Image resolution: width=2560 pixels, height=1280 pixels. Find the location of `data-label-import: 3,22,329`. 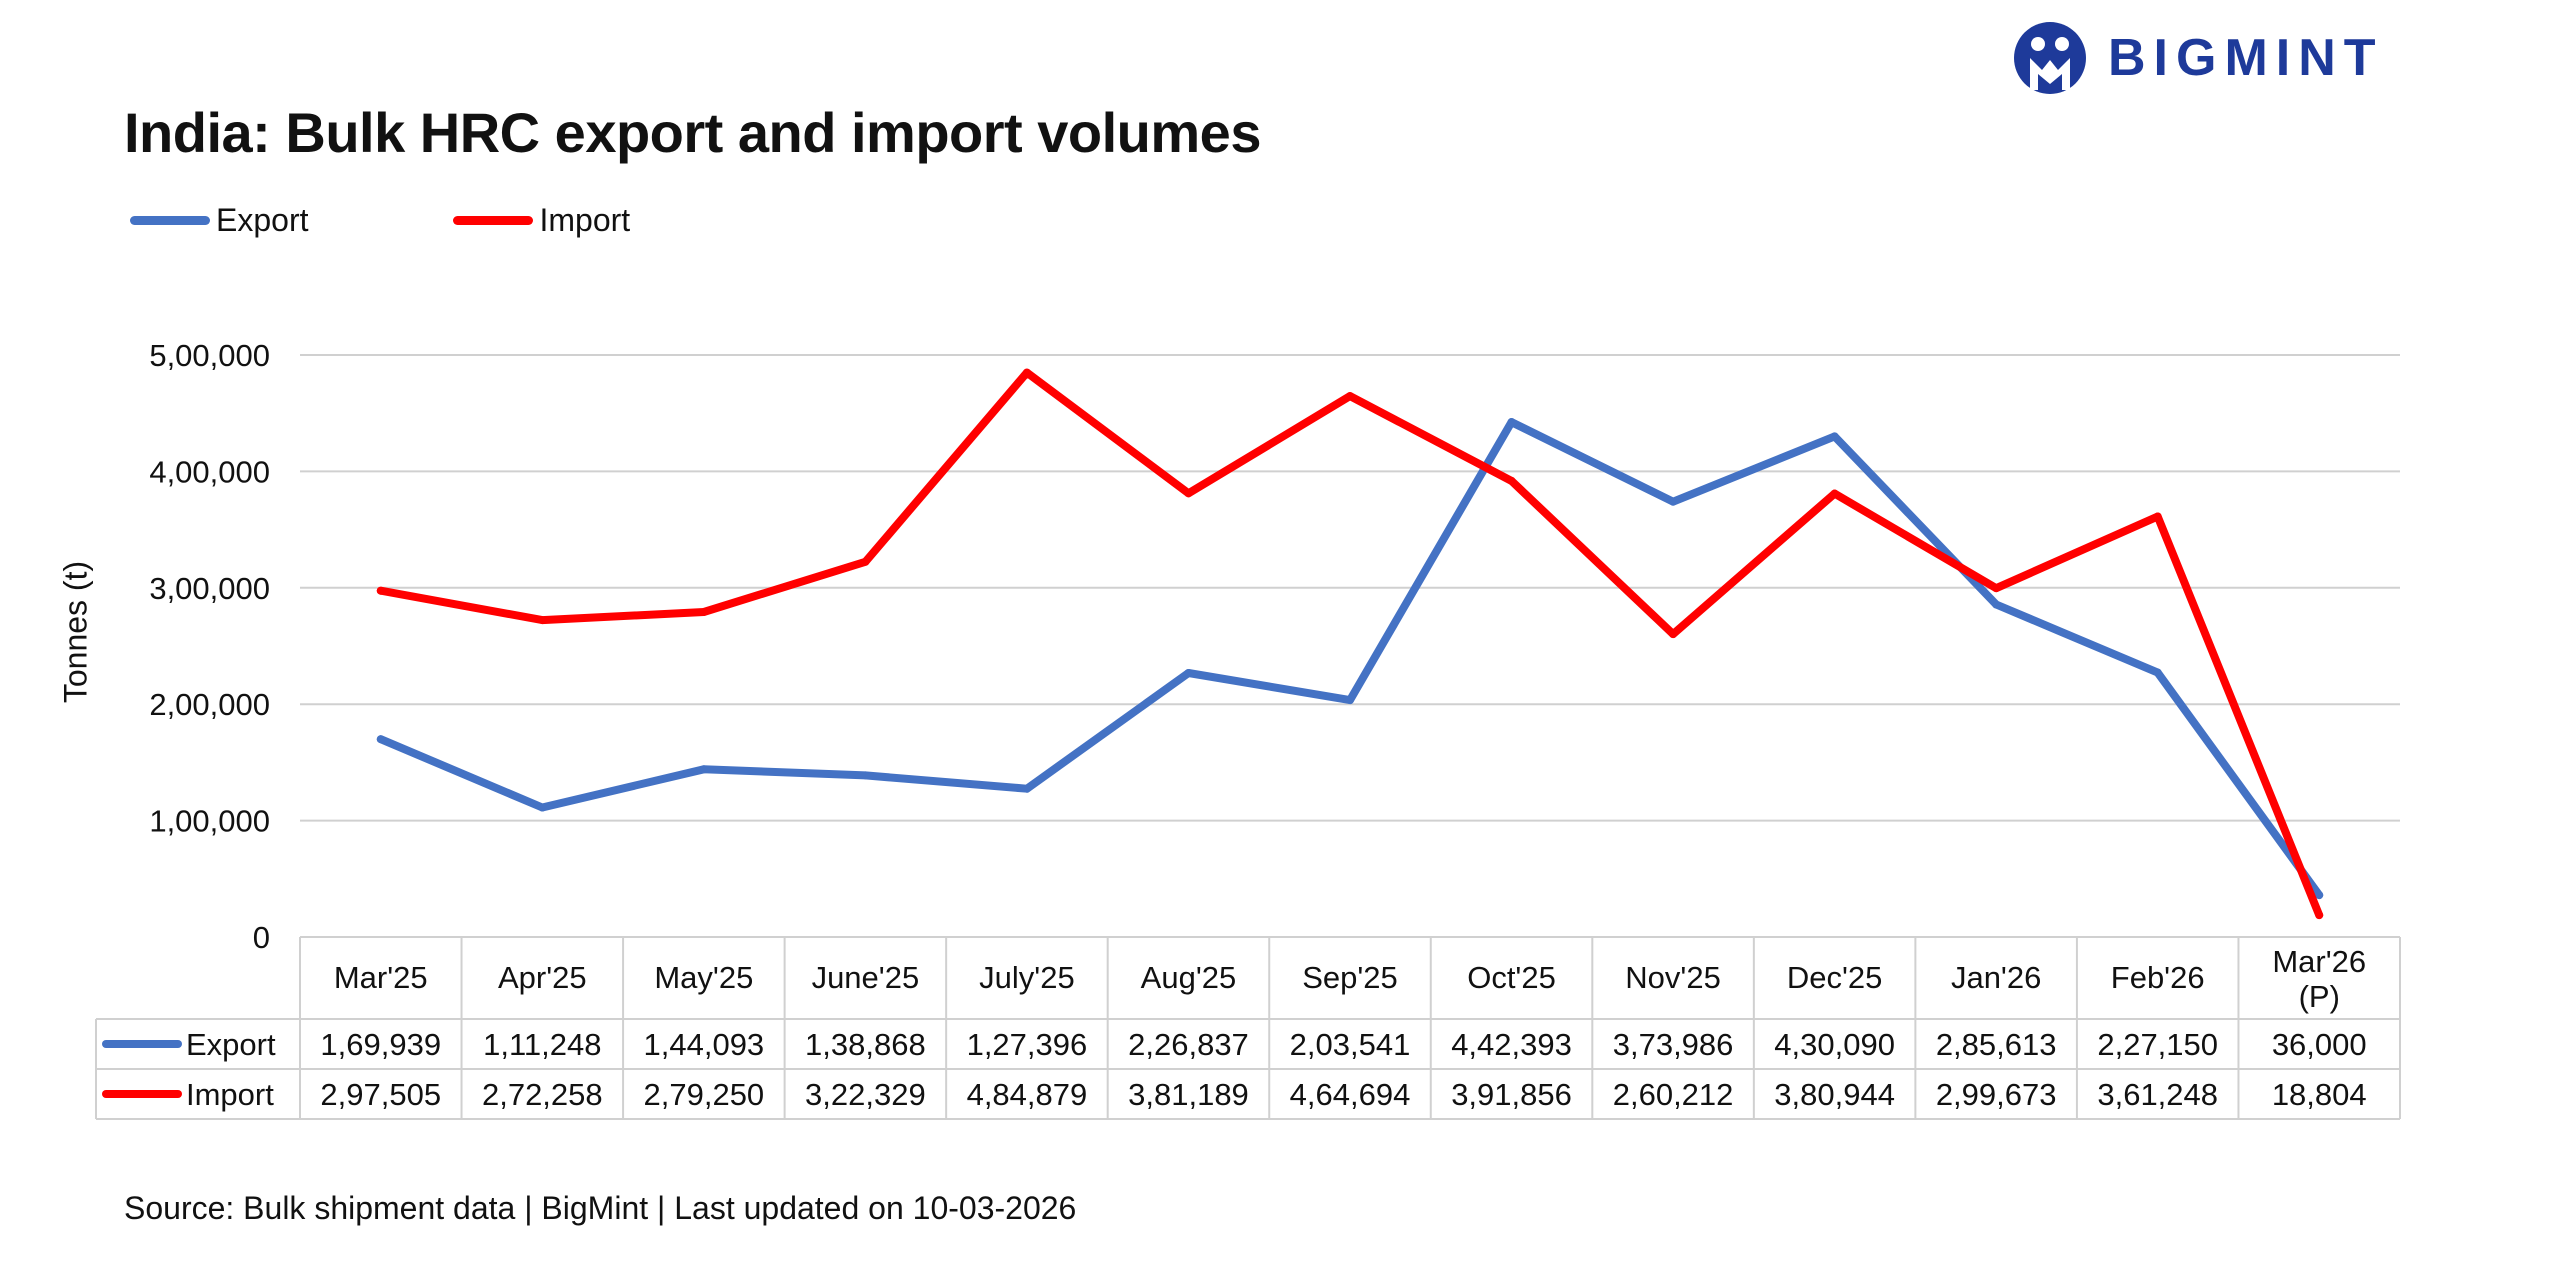

data-label-import: 3,22,329 is located at coordinates (865, 1094).